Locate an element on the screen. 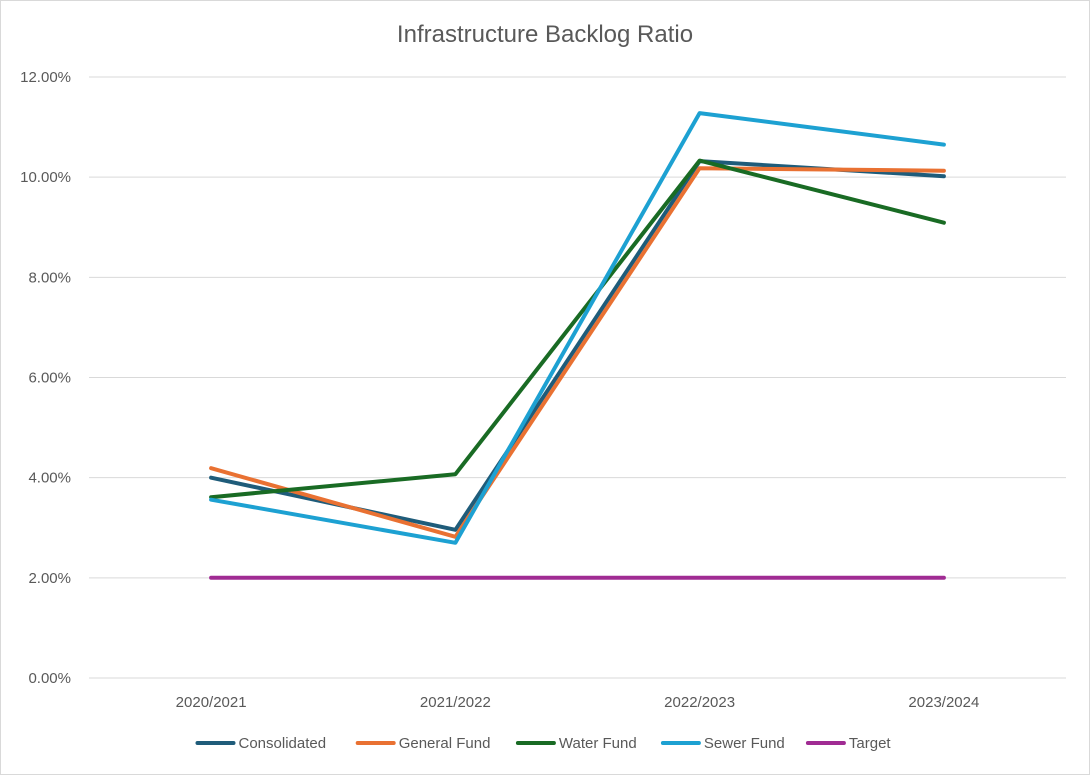  chart-title: Infrastructure Backlog Ratio is located at coordinates (545, 34).